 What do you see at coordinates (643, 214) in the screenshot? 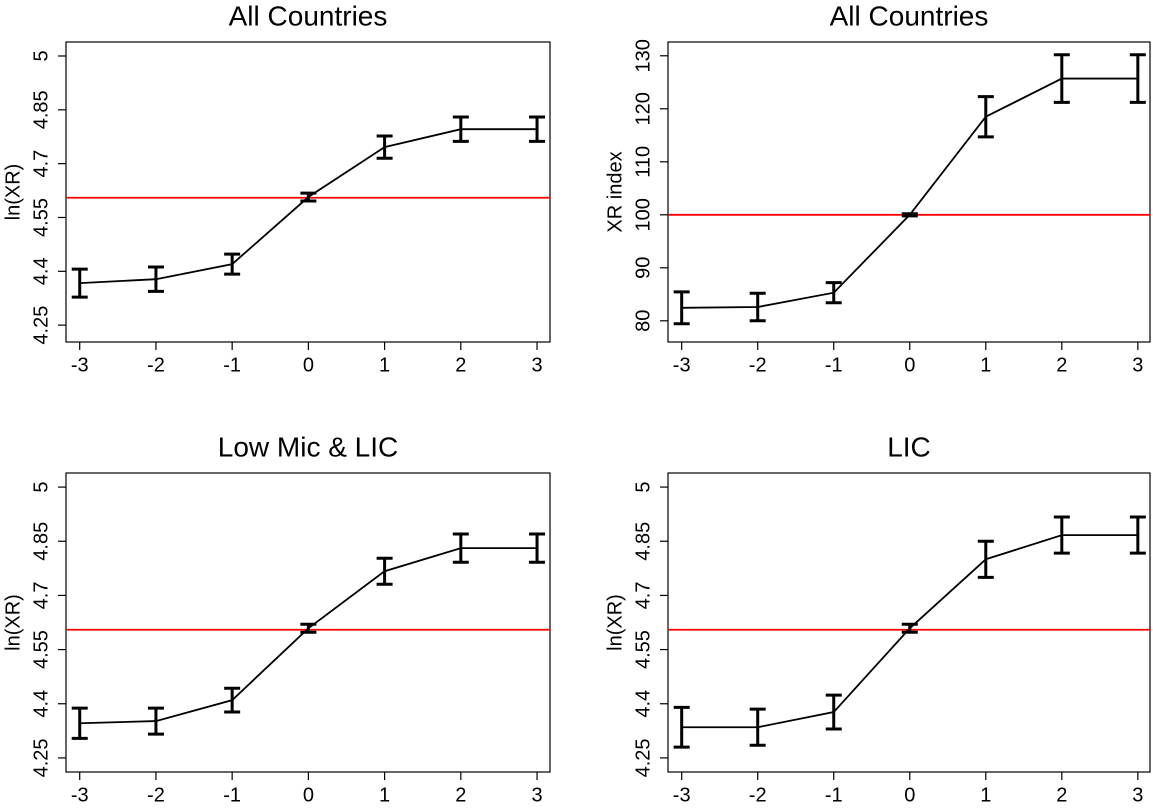
I see `y-tick-label: 100` at bounding box center [643, 214].